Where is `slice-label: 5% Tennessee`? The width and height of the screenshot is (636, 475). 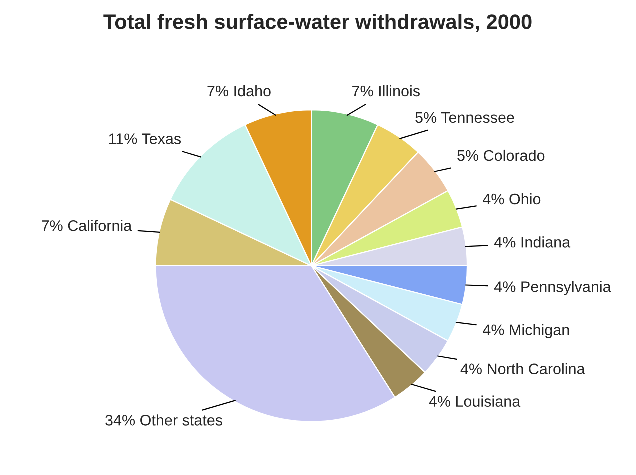 slice-label: 5% Tennessee is located at coordinates (465, 118).